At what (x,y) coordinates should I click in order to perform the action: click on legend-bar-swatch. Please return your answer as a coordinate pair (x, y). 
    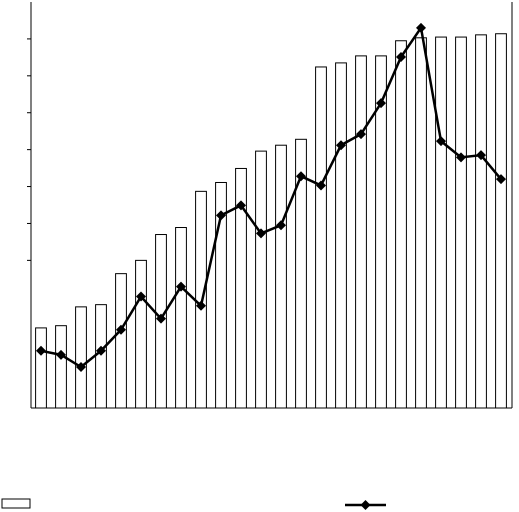
    Looking at the image, I should click on (16, 503).